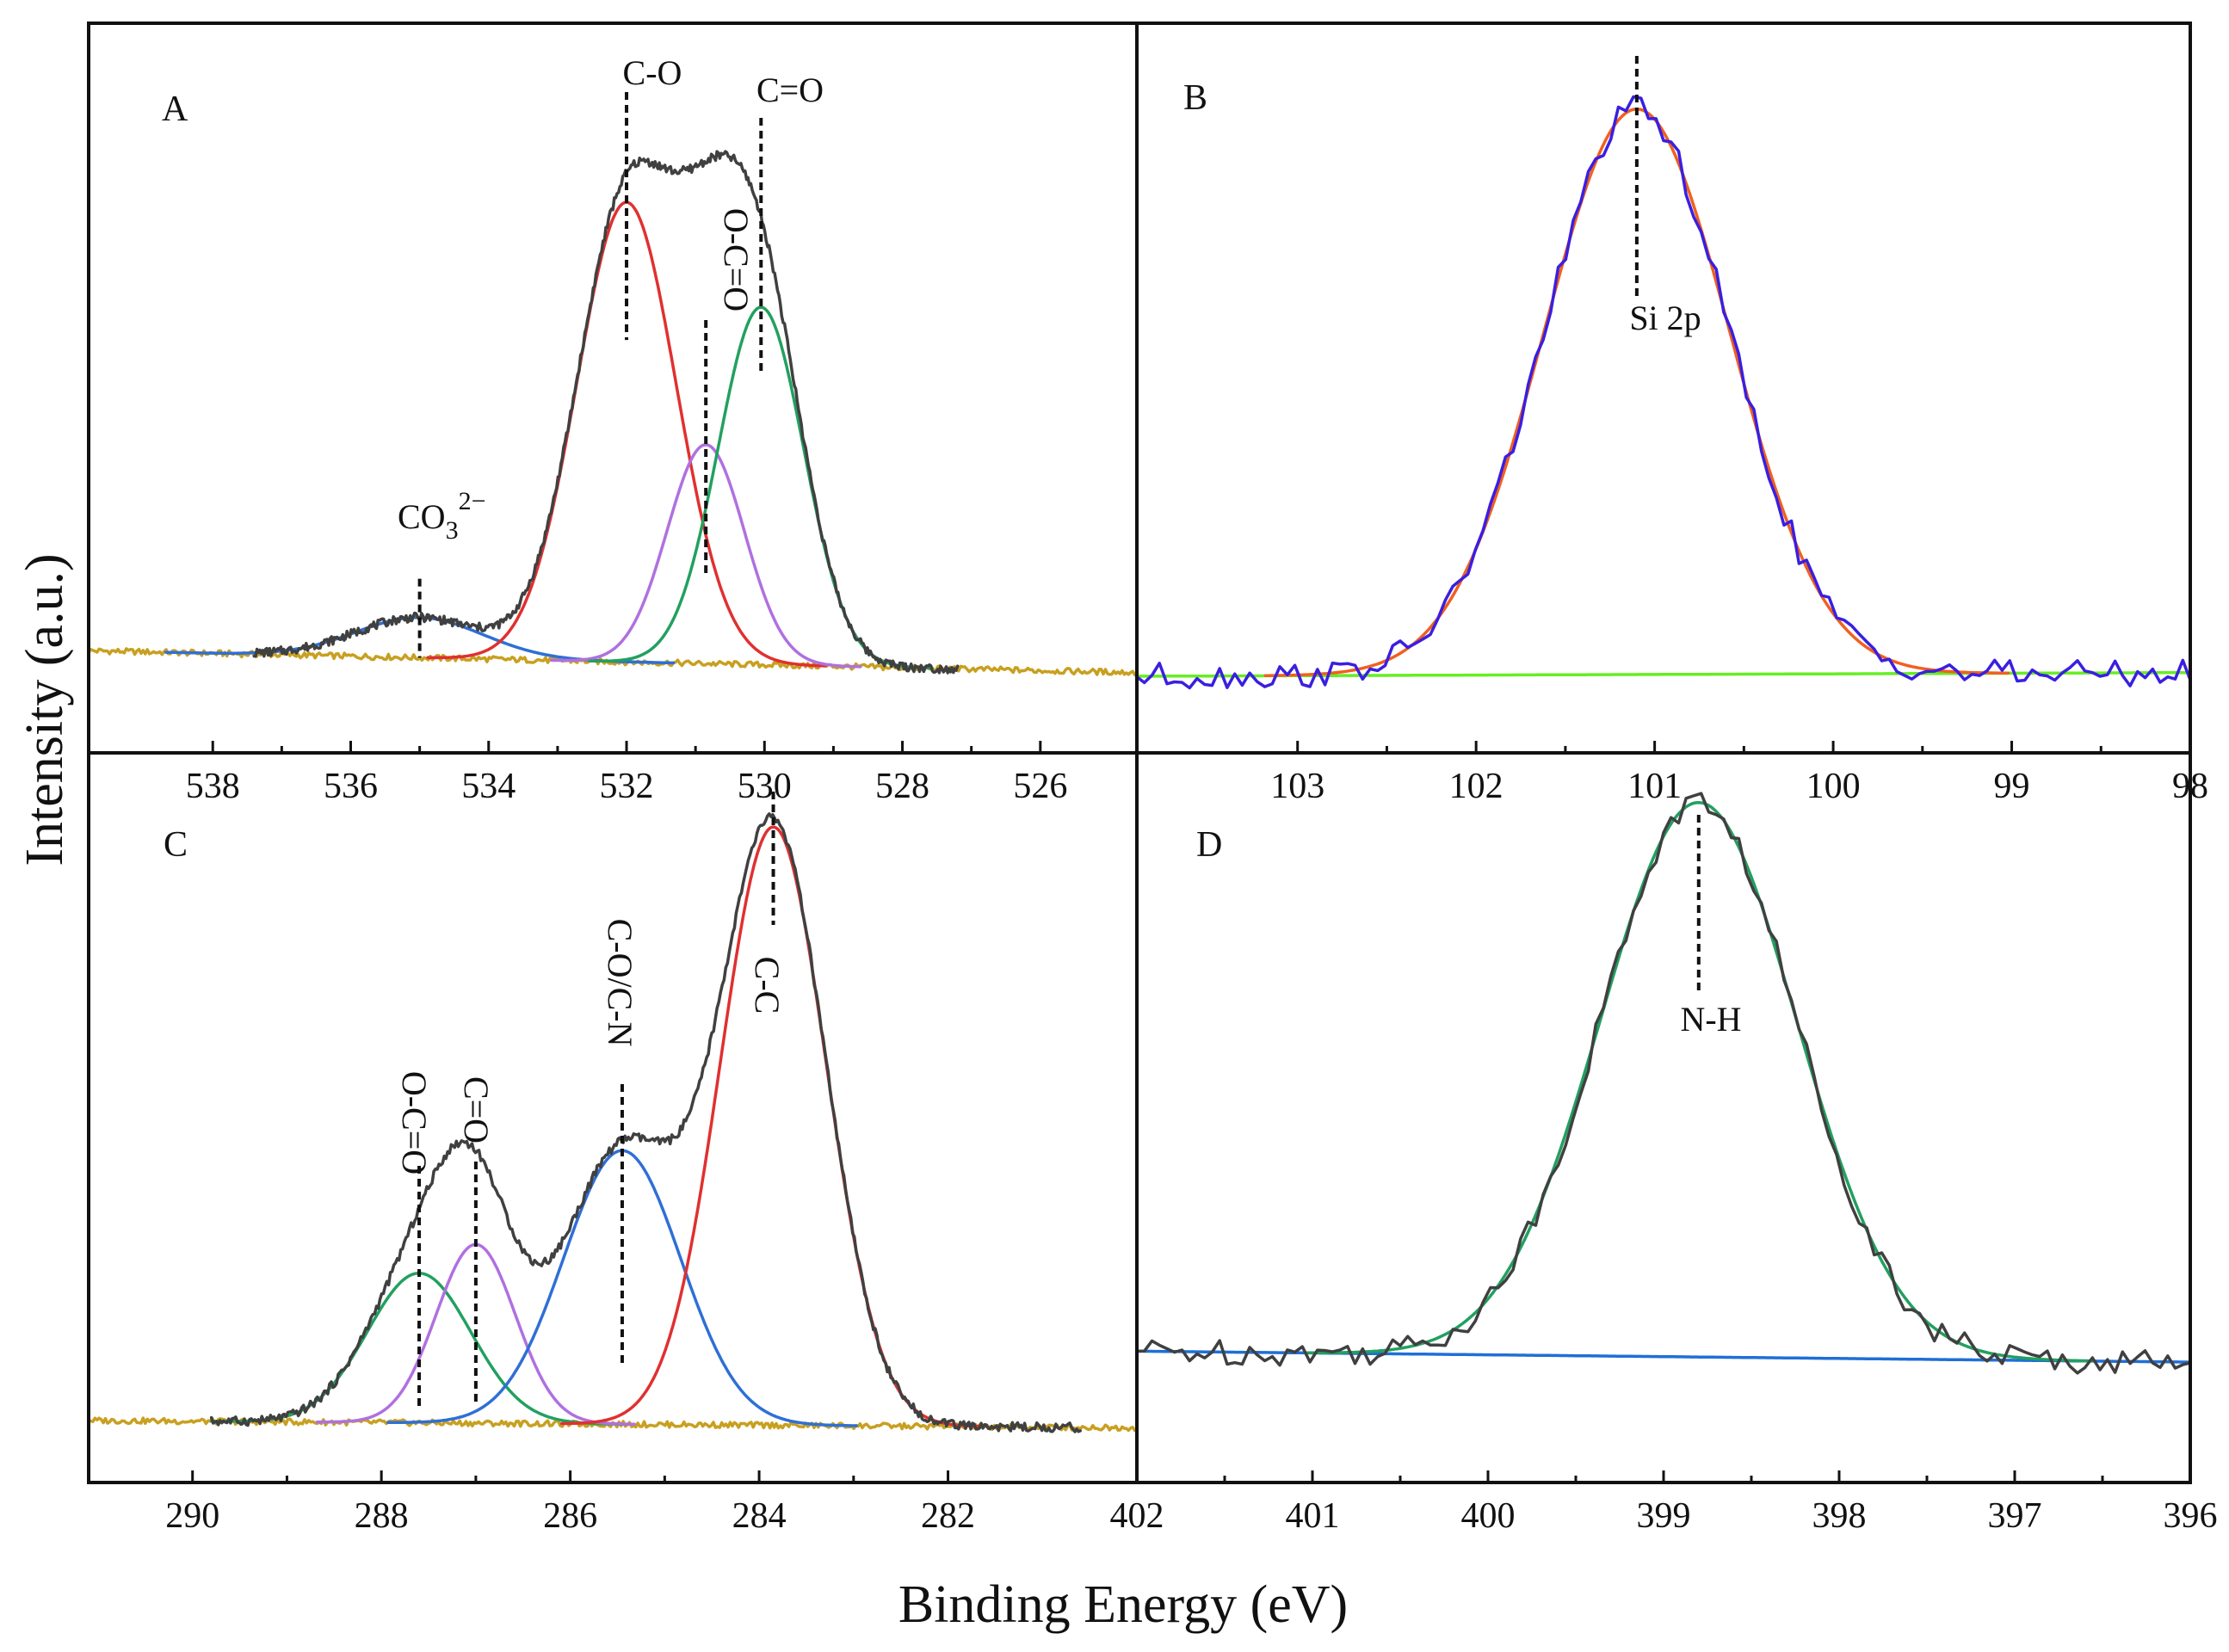 The height and width of the screenshot is (1652, 2229). Describe the element at coordinates (765, 786) in the screenshot. I see `panel-a-x-tick-label: 530` at that location.